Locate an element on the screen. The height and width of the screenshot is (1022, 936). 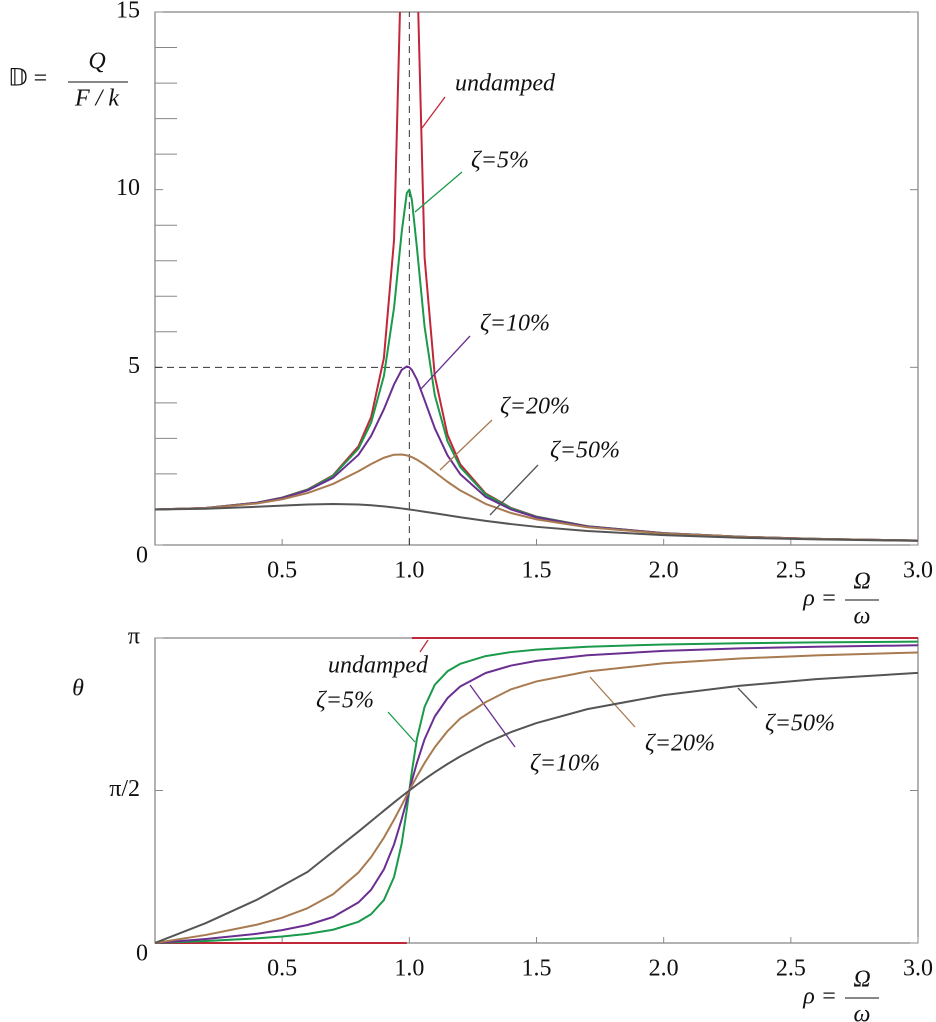
y-axis-label-num: Q is located at coordinates (96, 62).